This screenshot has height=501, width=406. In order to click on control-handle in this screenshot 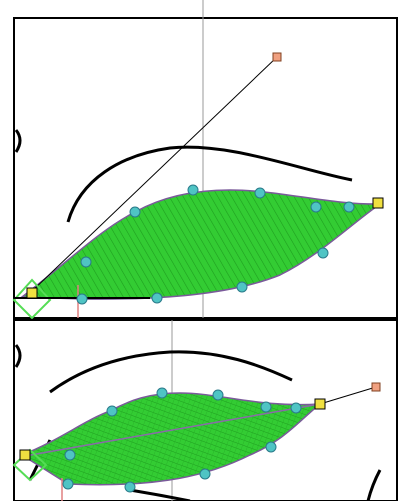, I will do `click(348, 395)`.